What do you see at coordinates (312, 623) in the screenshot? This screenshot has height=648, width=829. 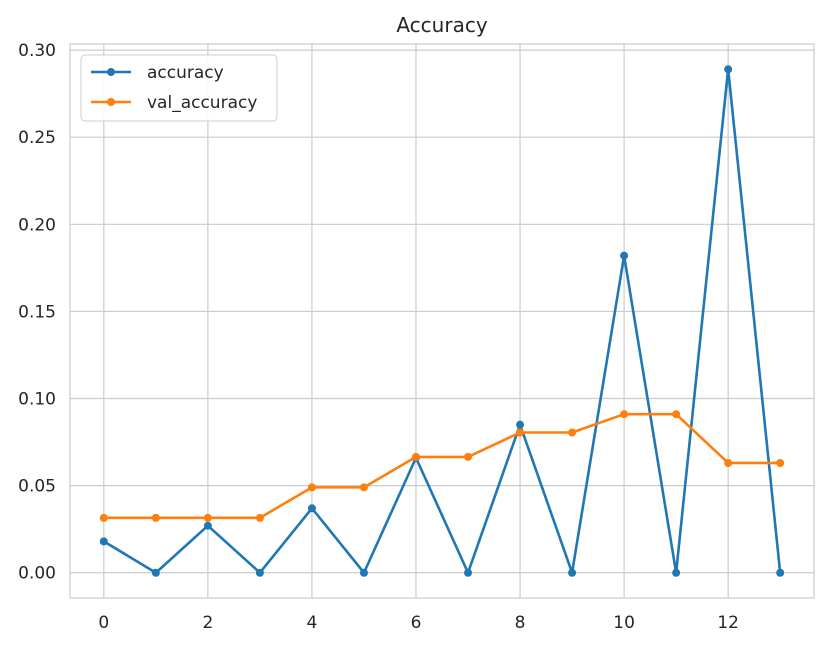 I see `x-tick-label: 4` at bounding box center [312, 623].